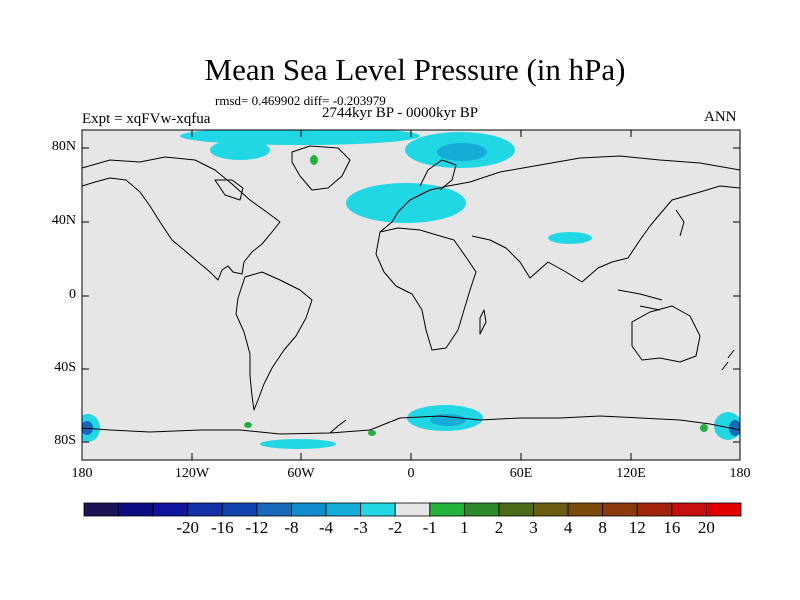  I want to click on colorbar-label: -16, so click(222, 527).